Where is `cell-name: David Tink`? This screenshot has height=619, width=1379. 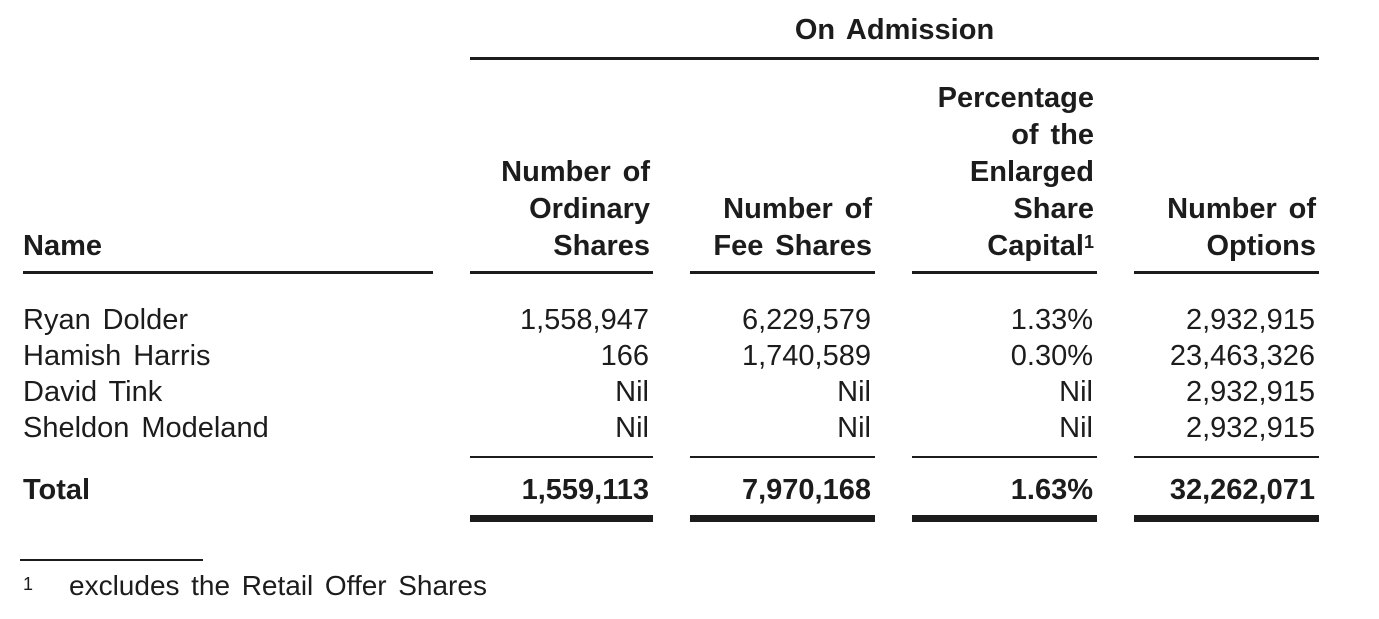
cell-name: David Tink is located at coordinates (93, 392).